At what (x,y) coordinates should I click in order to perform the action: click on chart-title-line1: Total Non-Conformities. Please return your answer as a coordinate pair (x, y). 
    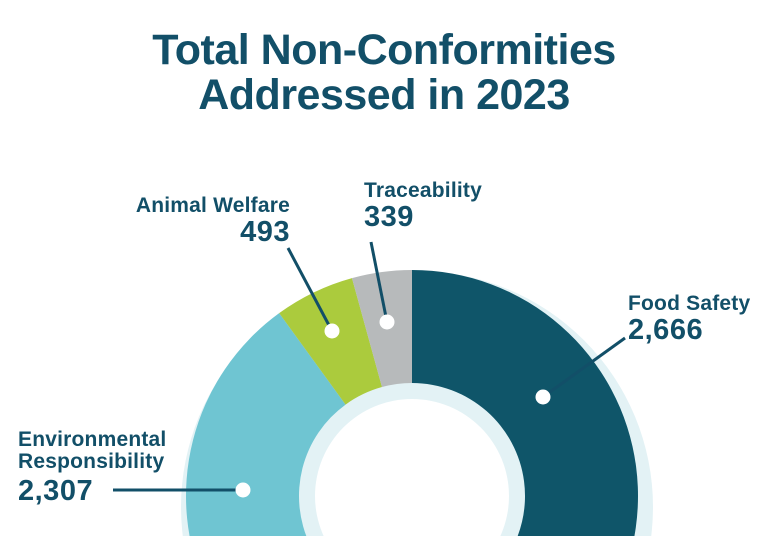
    Looking at the image, I should click on (384, 50).